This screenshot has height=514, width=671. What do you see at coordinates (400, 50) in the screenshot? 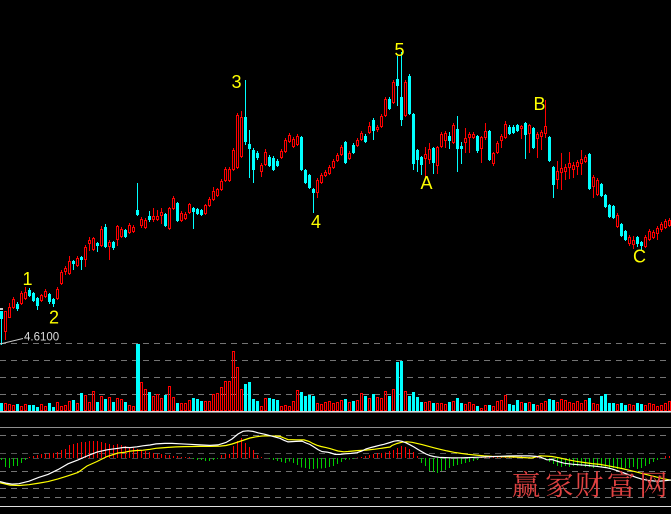
I see `svg-text: 5` at bounding box center [400, 50].